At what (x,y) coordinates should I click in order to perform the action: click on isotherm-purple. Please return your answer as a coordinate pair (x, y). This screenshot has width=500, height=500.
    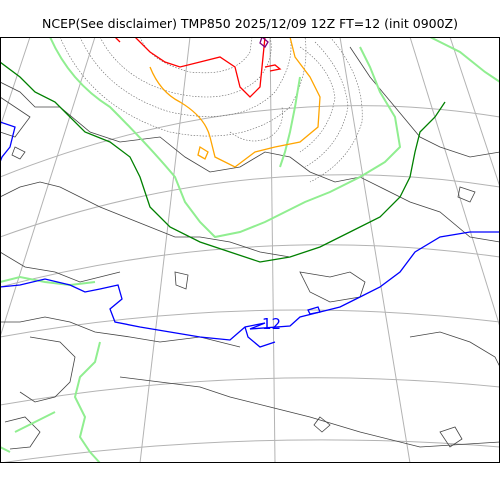
    Looking at the image, I should click on (264, 42).